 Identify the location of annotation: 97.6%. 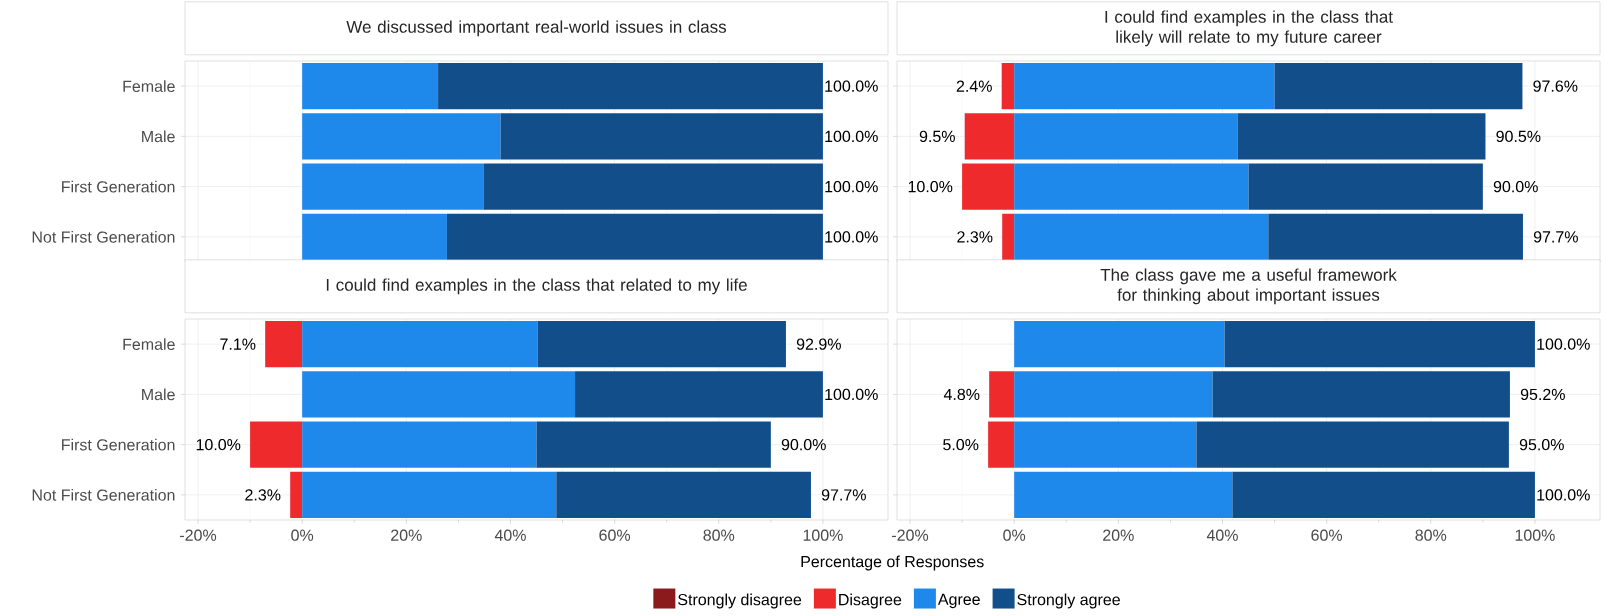
(1555, 86).